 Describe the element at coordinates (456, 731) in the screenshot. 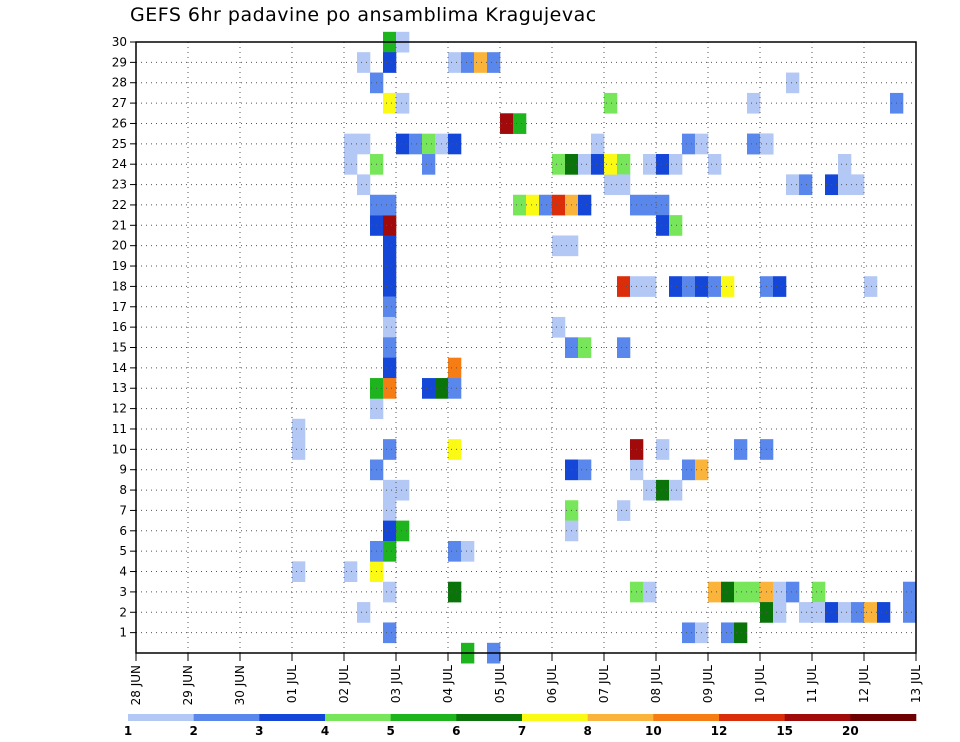

I see `colorbar-label: 6` at that location.